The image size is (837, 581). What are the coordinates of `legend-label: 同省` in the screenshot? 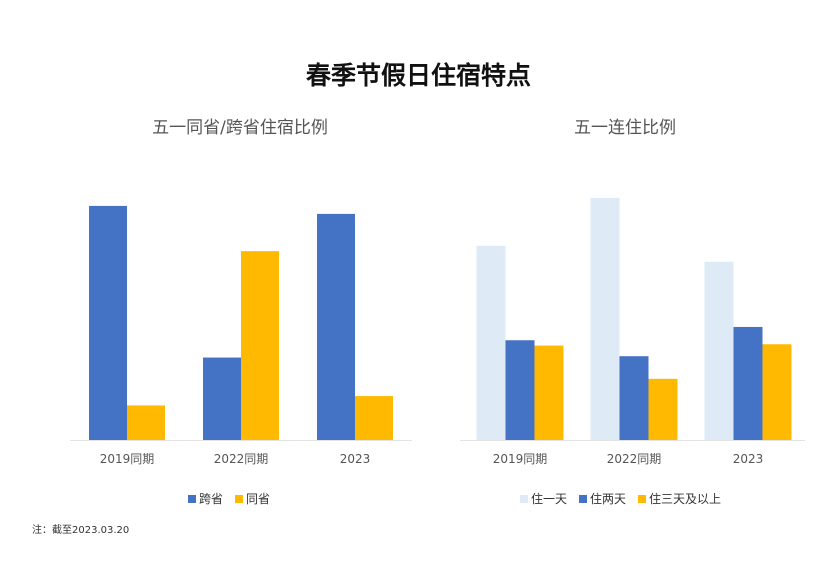 It's located at (258, 499).